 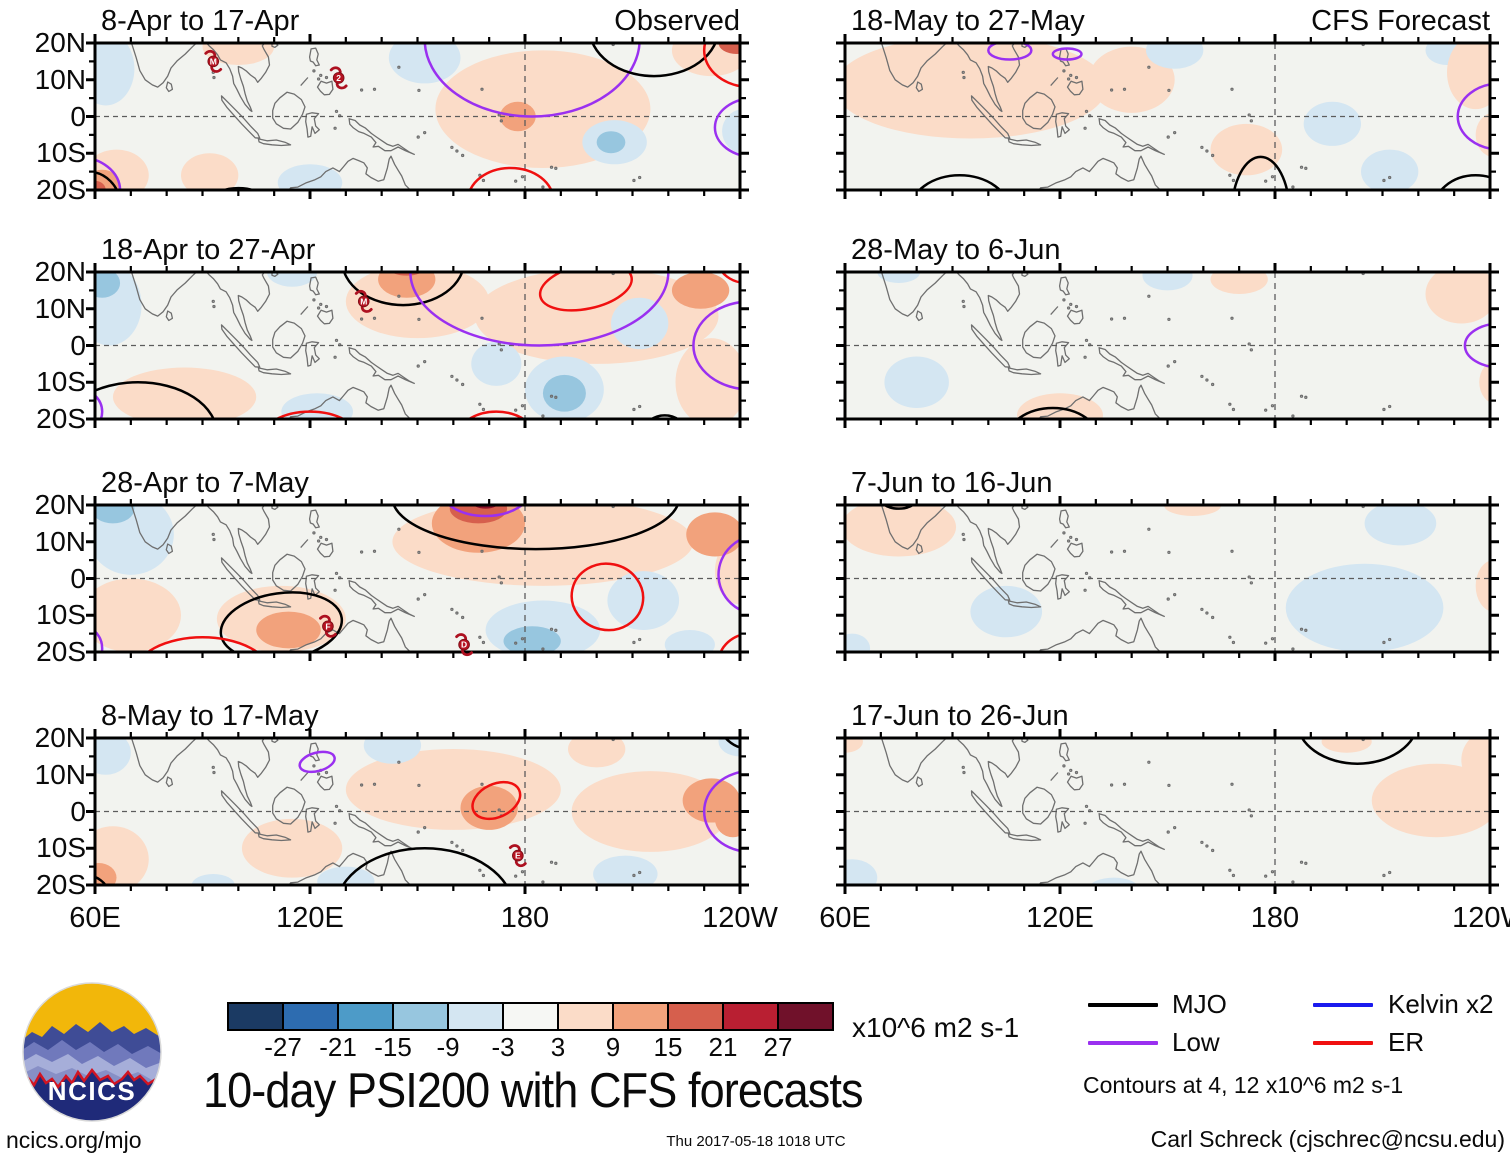 What do you see at coordinates (328, 626) in the screenshot?
I see `storm-marker-F: F` at bounding box center [328, 626].